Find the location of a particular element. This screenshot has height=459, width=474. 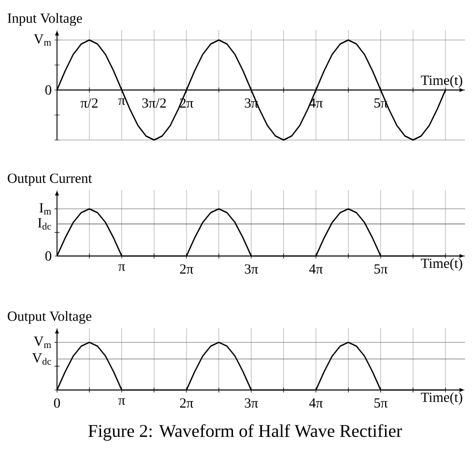

x-tick-label: π/2 is located at coordinates (89, 103).